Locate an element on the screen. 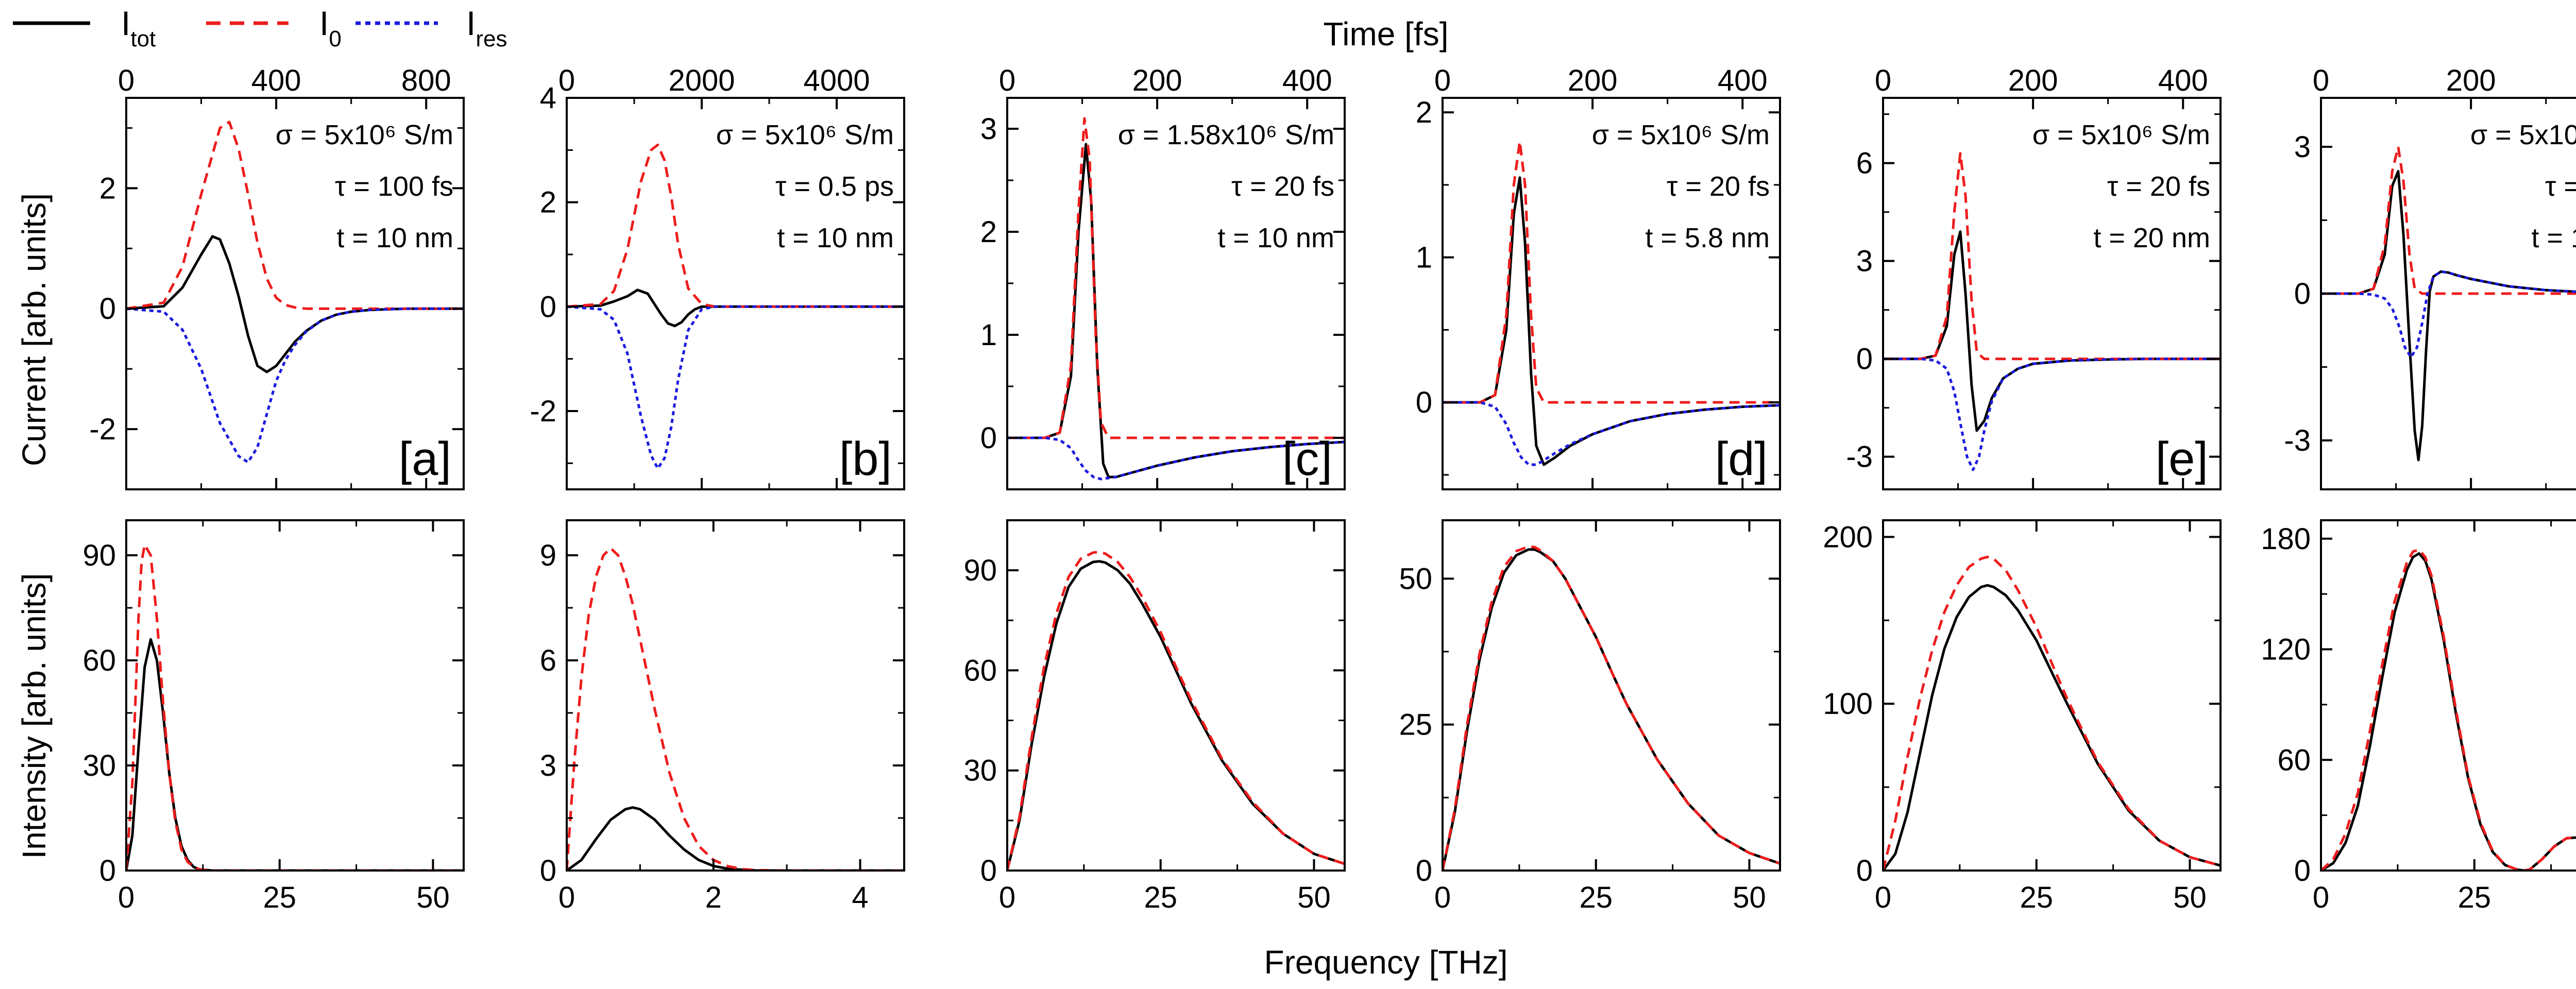  panel-f-intensity: 02550060120180 is located at coordinates (2418, 716).